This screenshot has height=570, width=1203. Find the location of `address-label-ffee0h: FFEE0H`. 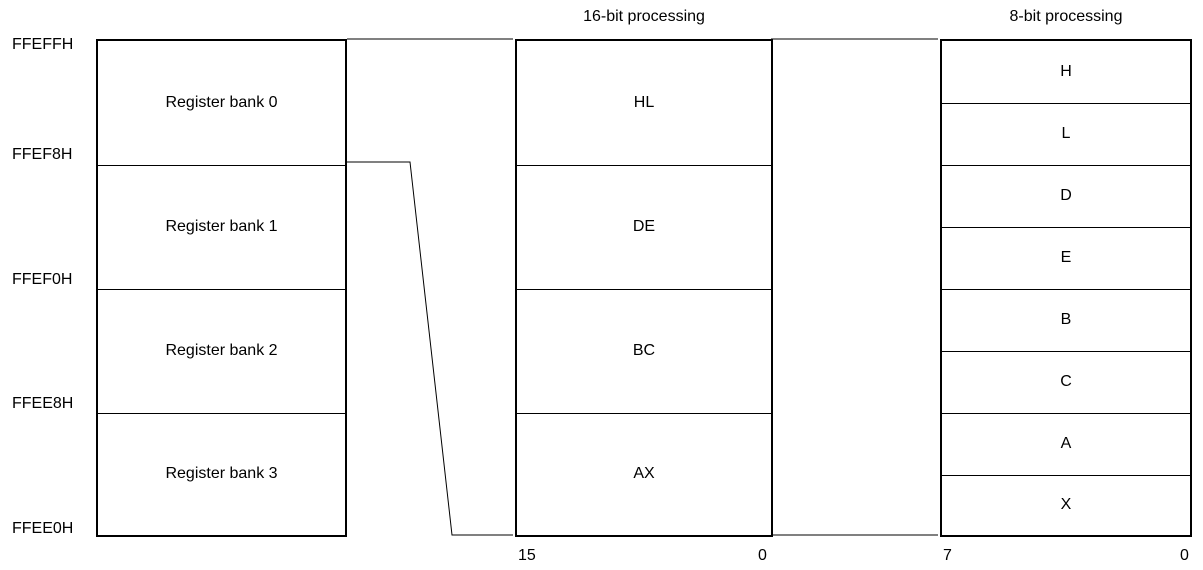

address-label-ffee0h: FFEE0H is located at coordinates (43, 528).